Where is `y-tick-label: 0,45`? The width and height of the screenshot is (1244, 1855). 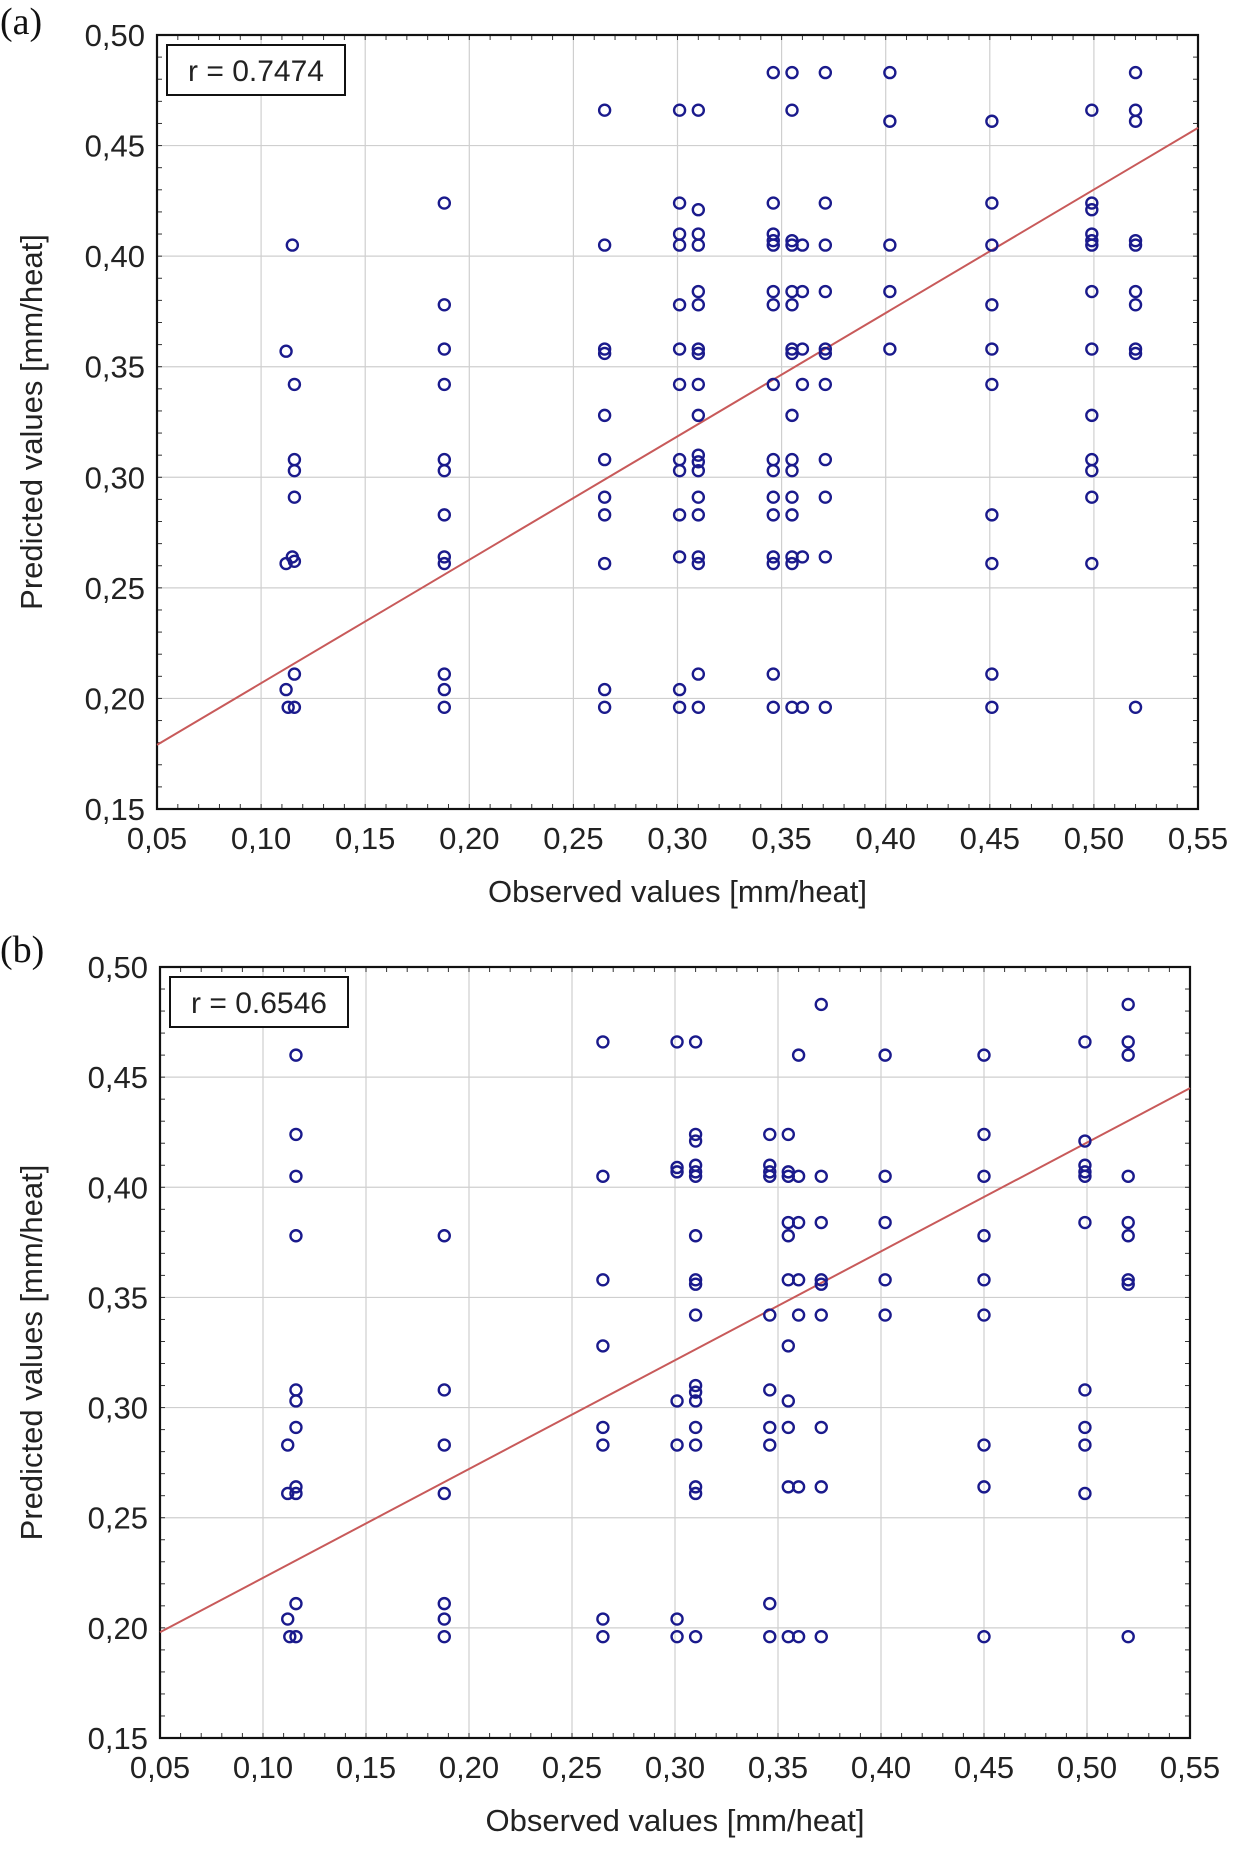
y-tick-label: 0,45 is located at coordinates (118, 1077).